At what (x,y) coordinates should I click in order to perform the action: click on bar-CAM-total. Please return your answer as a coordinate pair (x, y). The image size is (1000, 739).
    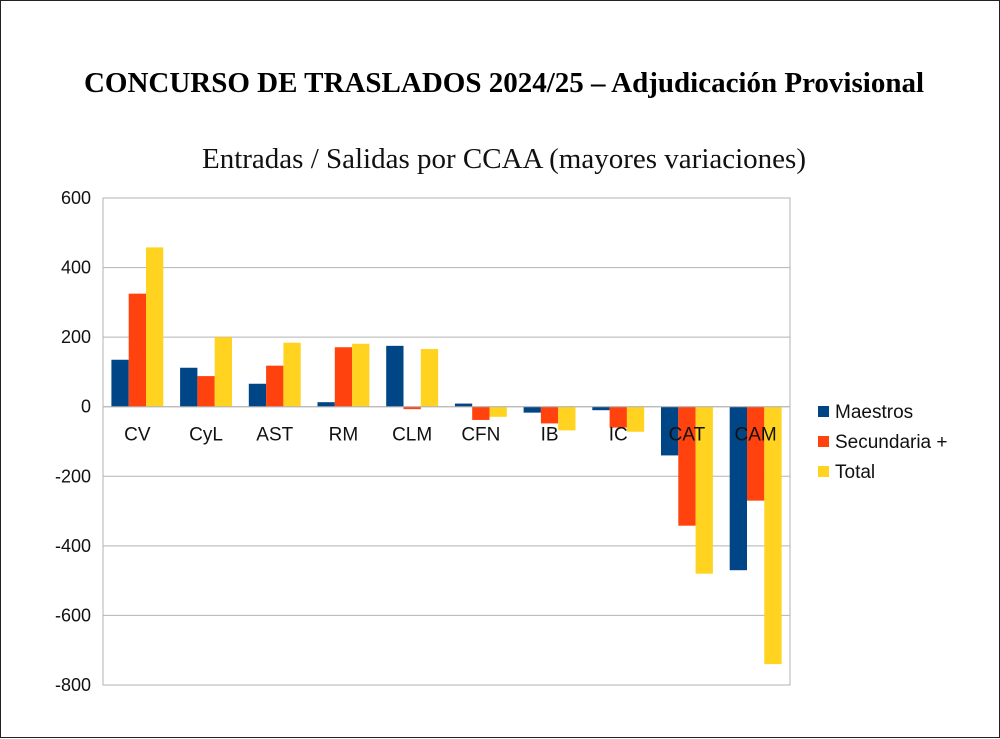
    Looking at the image, I should click on (773, 535).